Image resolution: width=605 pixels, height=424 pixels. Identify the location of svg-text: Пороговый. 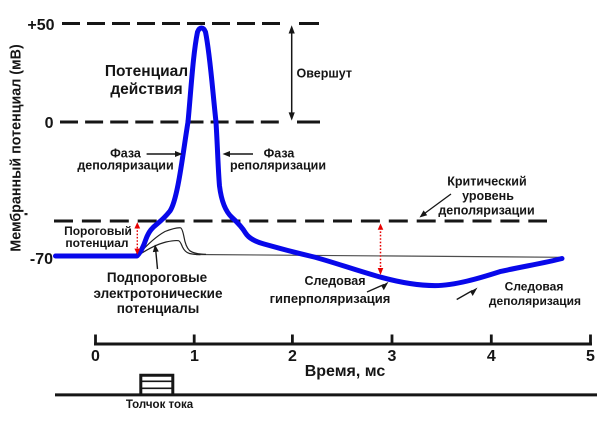
(98, 231).